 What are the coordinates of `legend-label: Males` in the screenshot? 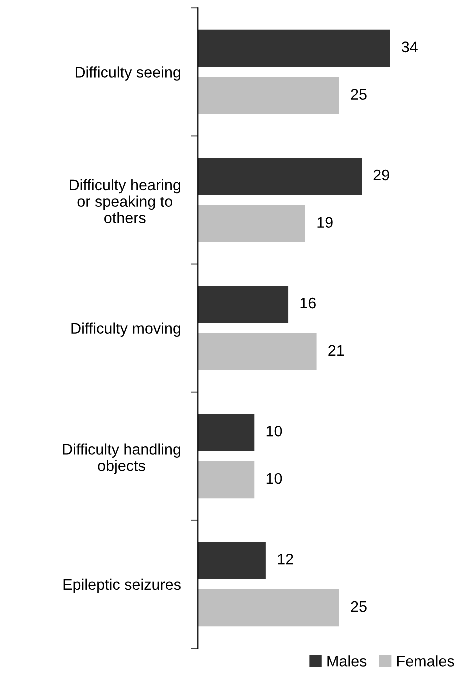 It's located at (347, 661).